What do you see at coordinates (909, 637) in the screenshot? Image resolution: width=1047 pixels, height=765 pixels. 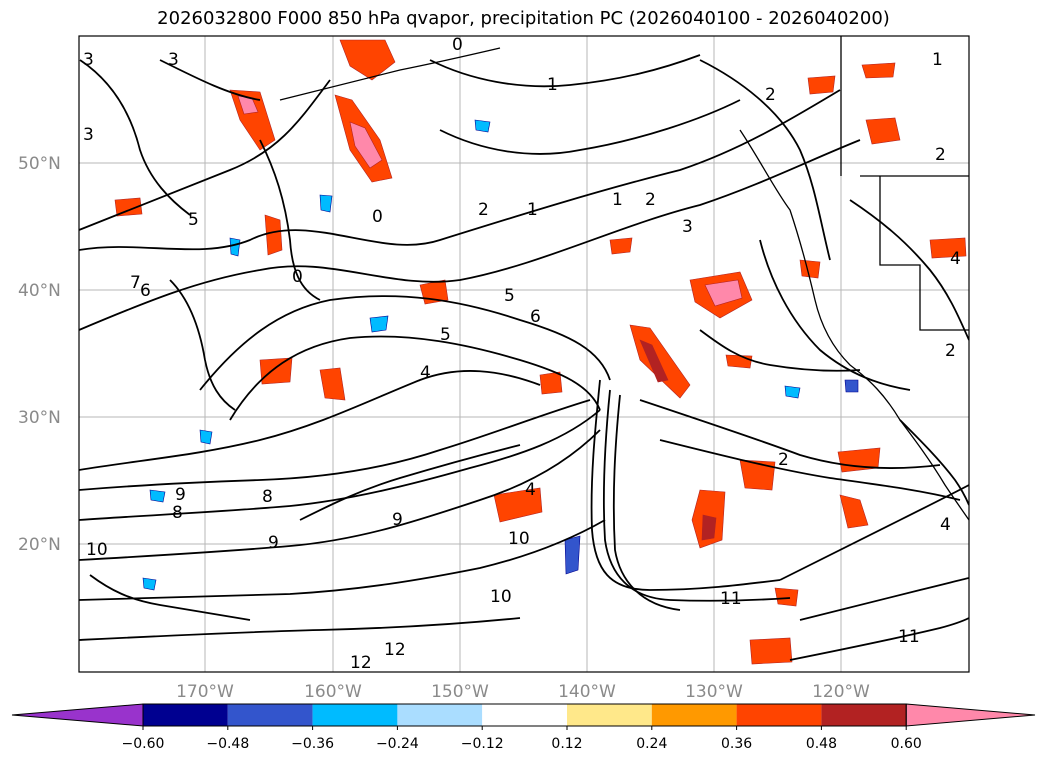 I see `contour-label: 11` at bounding box center [909, 637].